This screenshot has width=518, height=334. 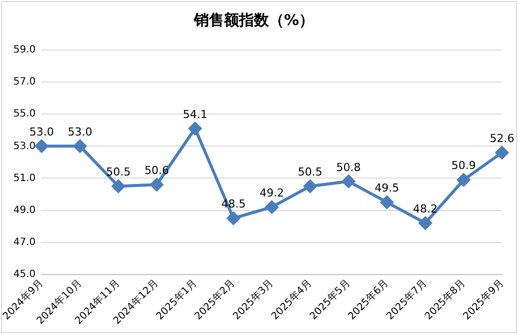 What do you see at coordinates (24, 82) in the screenshot?
I see `y-tick-label: 57.0` at bounding box center [24, 82].